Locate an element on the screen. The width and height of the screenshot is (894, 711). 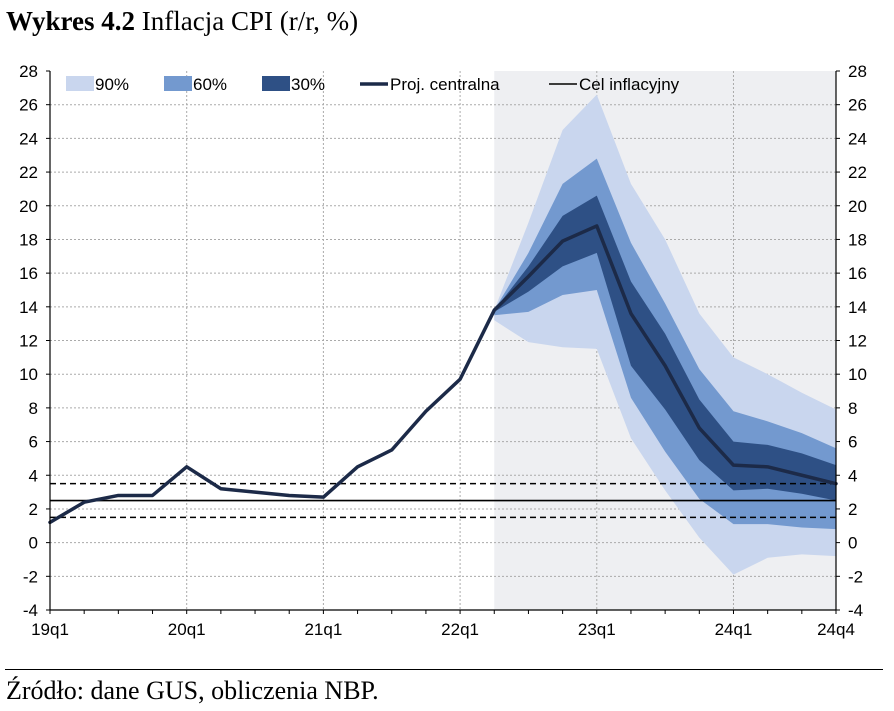
x-tick-label: 23q1 is located at coordinates (597, 629).